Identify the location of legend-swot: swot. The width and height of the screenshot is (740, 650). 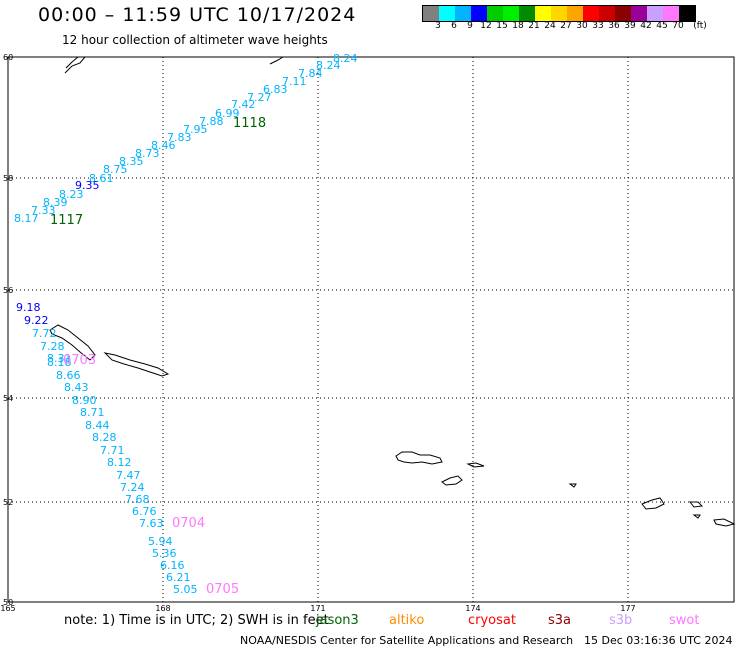
(684, 620).